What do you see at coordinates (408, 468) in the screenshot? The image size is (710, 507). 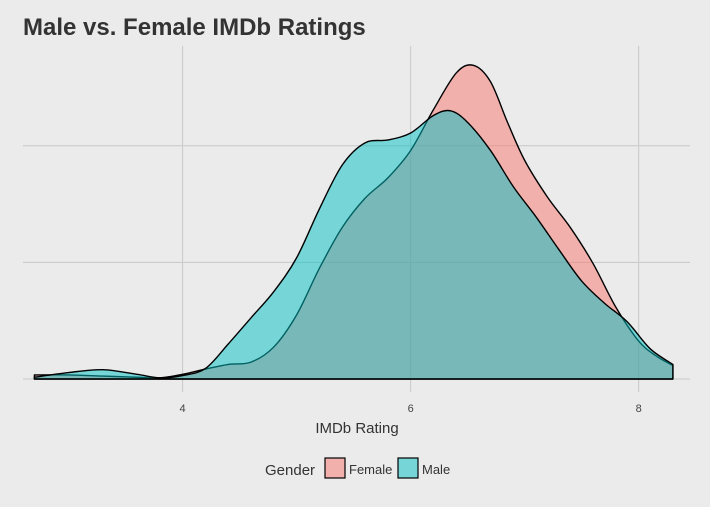 I see `legend-swatch-male` at bounding box center [408, 468].